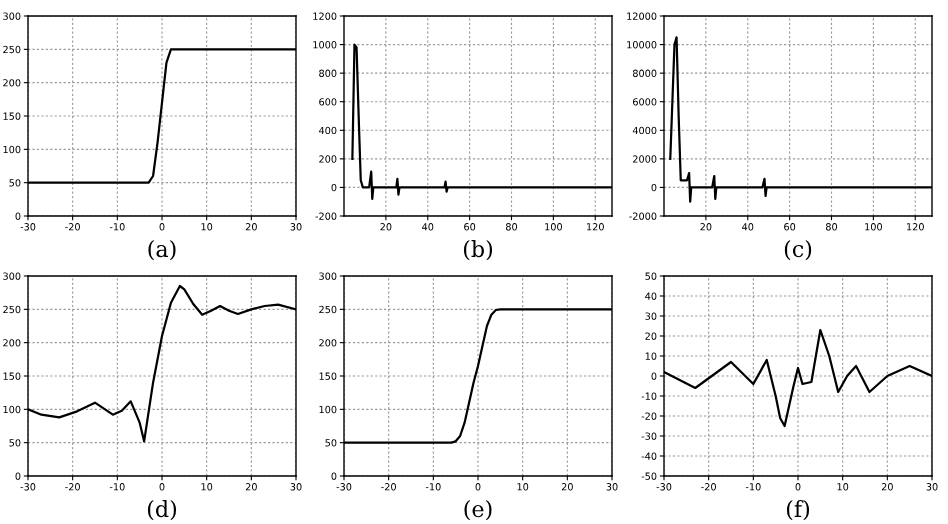  What do you see at coordinates (798, 510) in the screenshot?
I see `text: (f)` at bounding box center [798, 510].